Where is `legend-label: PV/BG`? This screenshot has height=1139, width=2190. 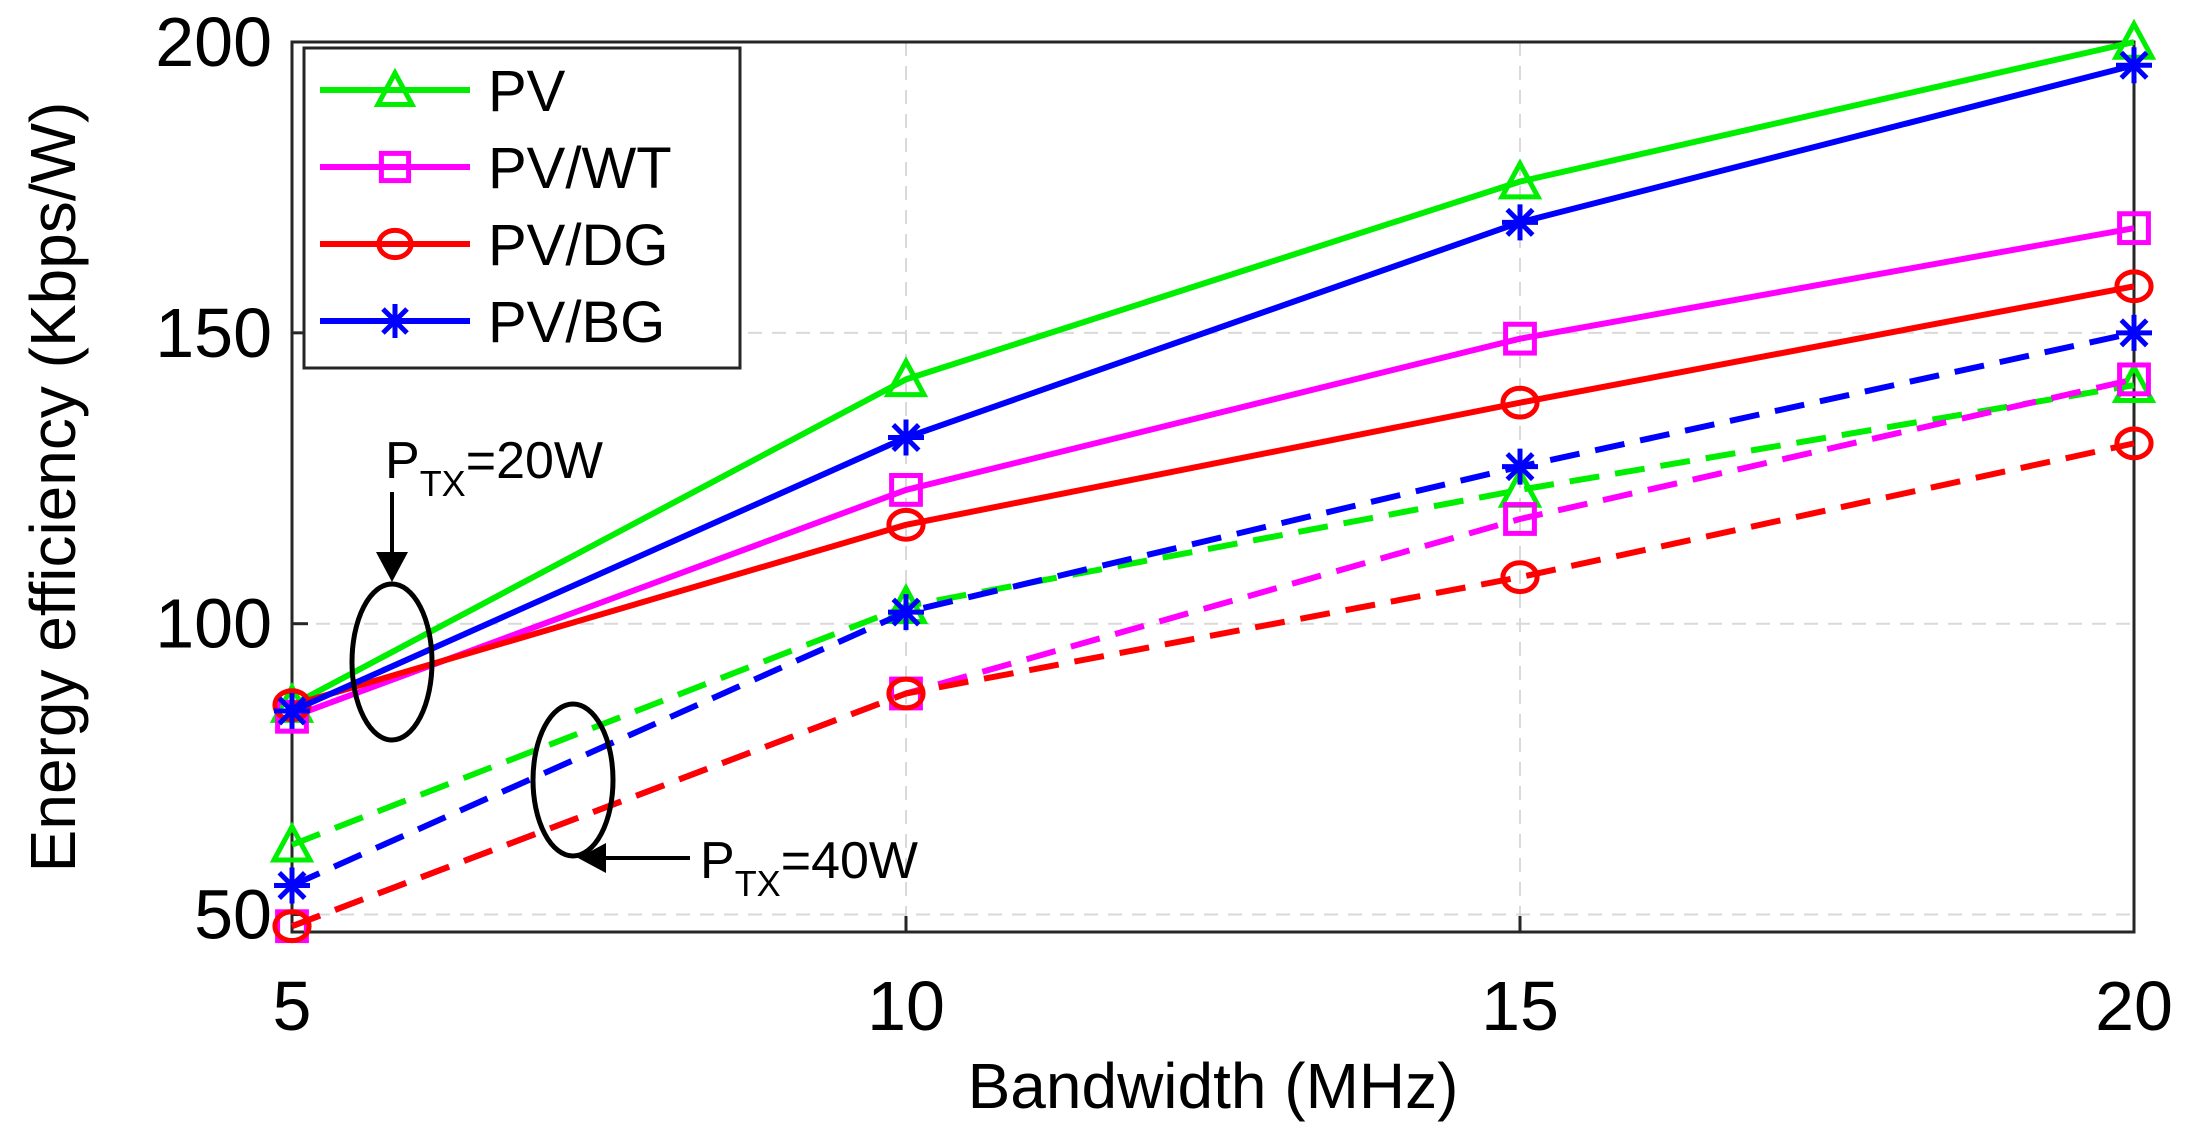 legend-label: PV/BG is located at coordinates (576, 322).